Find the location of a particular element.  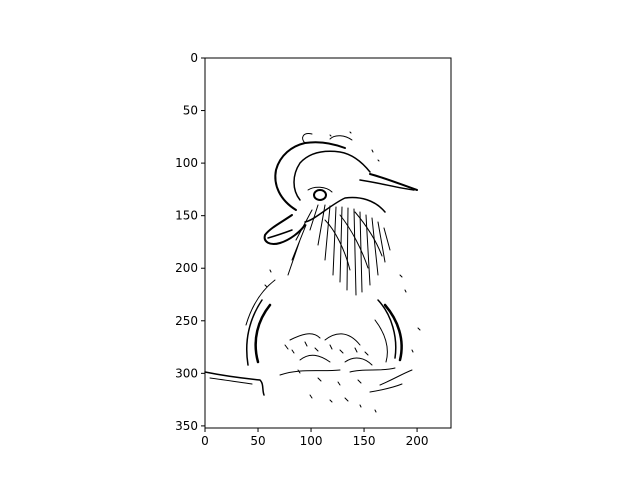

x-tick-label: 50 is located at coordinates (257, 441).